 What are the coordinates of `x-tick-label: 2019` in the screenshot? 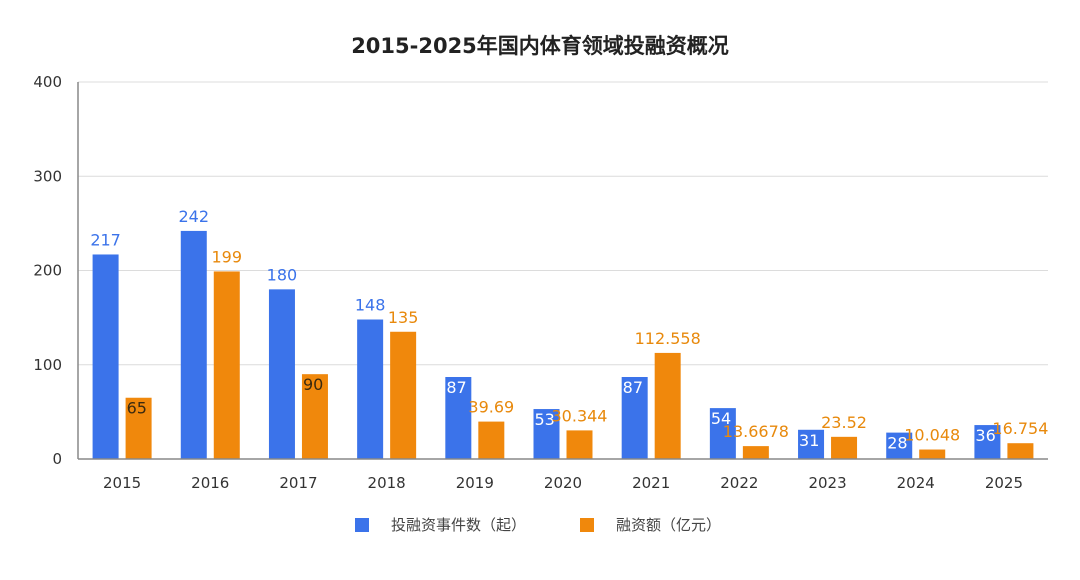 It's located at (475, 483).